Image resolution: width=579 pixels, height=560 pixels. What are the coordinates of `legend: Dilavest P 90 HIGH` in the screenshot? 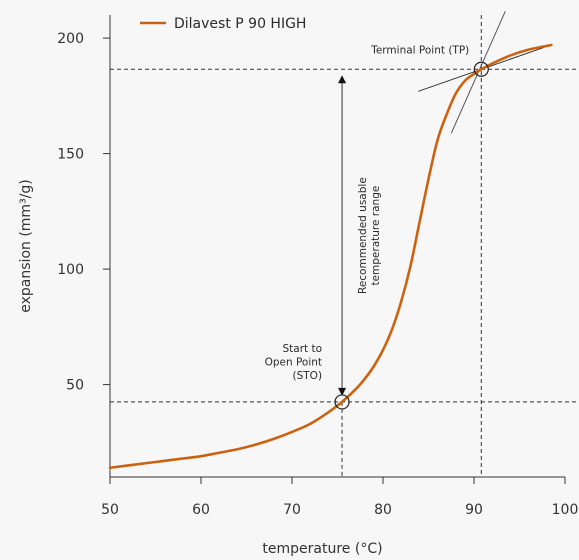 It's located at (223, 24).